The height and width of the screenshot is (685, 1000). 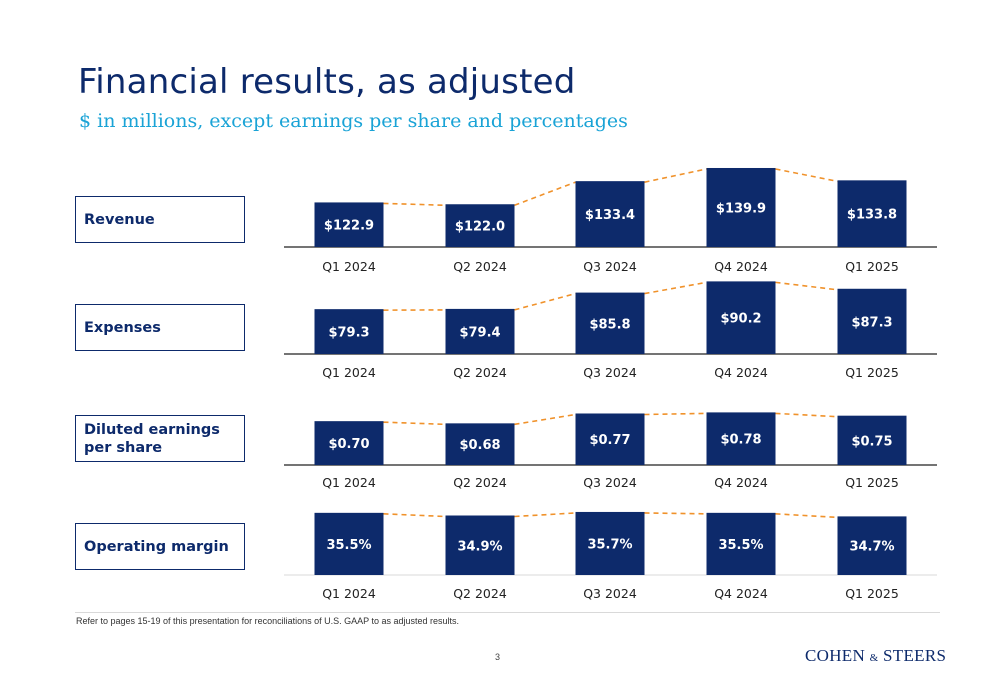 What do you see at coordinates (122, 327) in the screenshot?
I see `expenses-label-text: Expenses` at bounding box center [122, 327].